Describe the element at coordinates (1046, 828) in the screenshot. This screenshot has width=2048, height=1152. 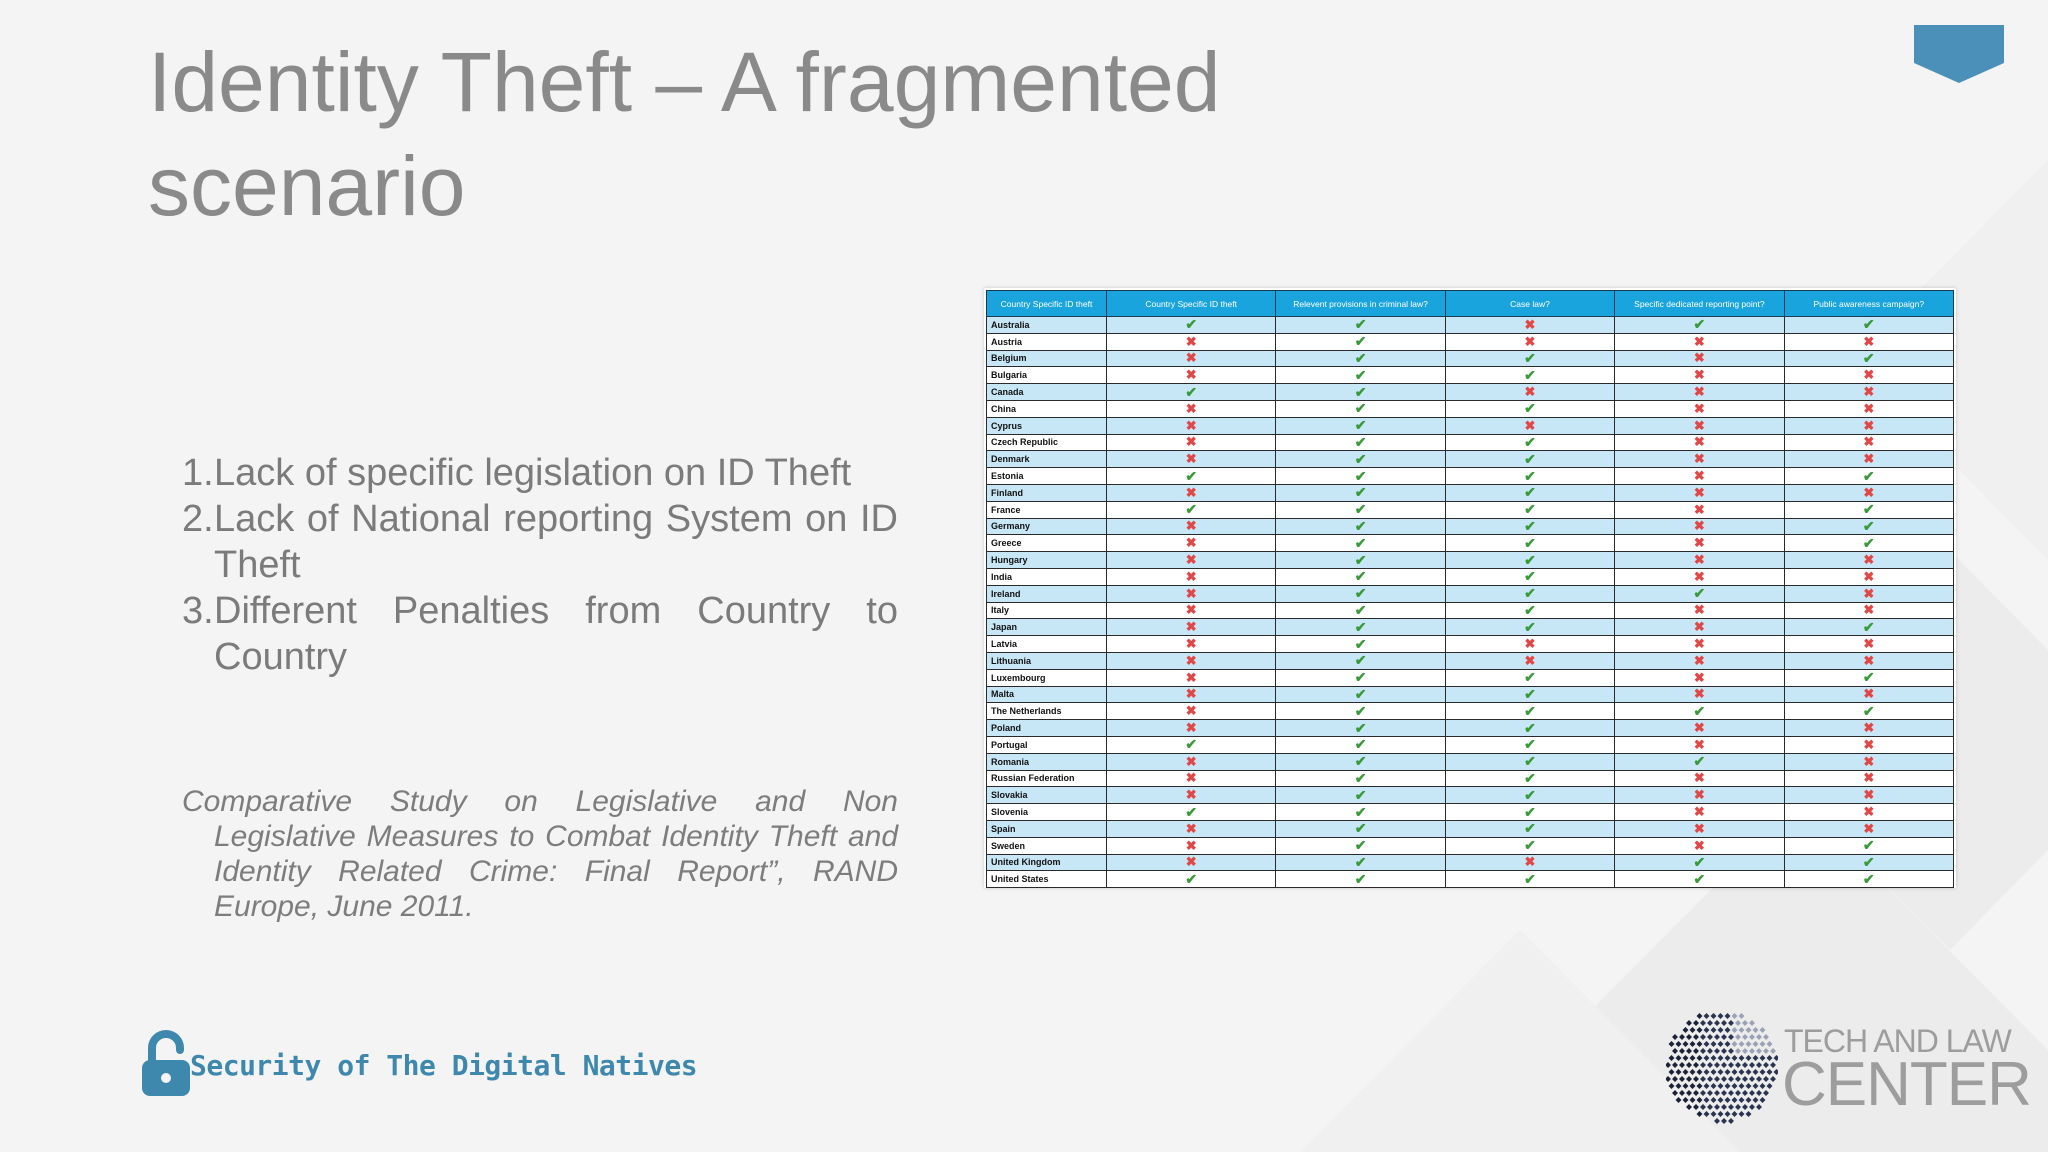
I see `country-cell: Spain` at that location.